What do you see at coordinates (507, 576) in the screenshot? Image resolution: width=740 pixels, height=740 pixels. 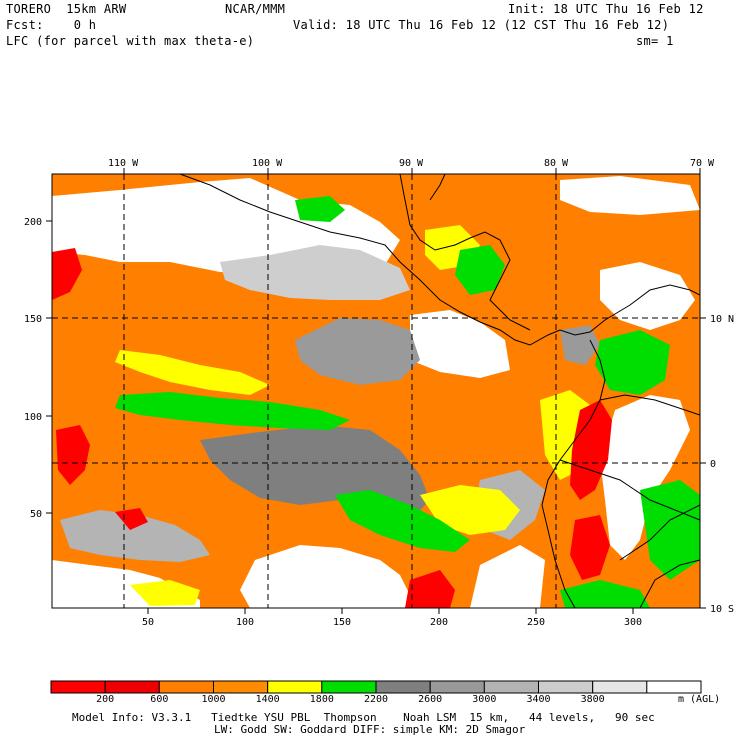 I see `field-white-bottom-right` at bounding box center [507, 576].